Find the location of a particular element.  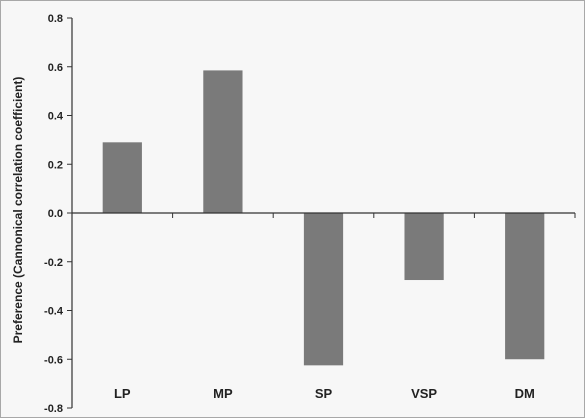

category-label-dm: DM is located at coordinates (525, 393).